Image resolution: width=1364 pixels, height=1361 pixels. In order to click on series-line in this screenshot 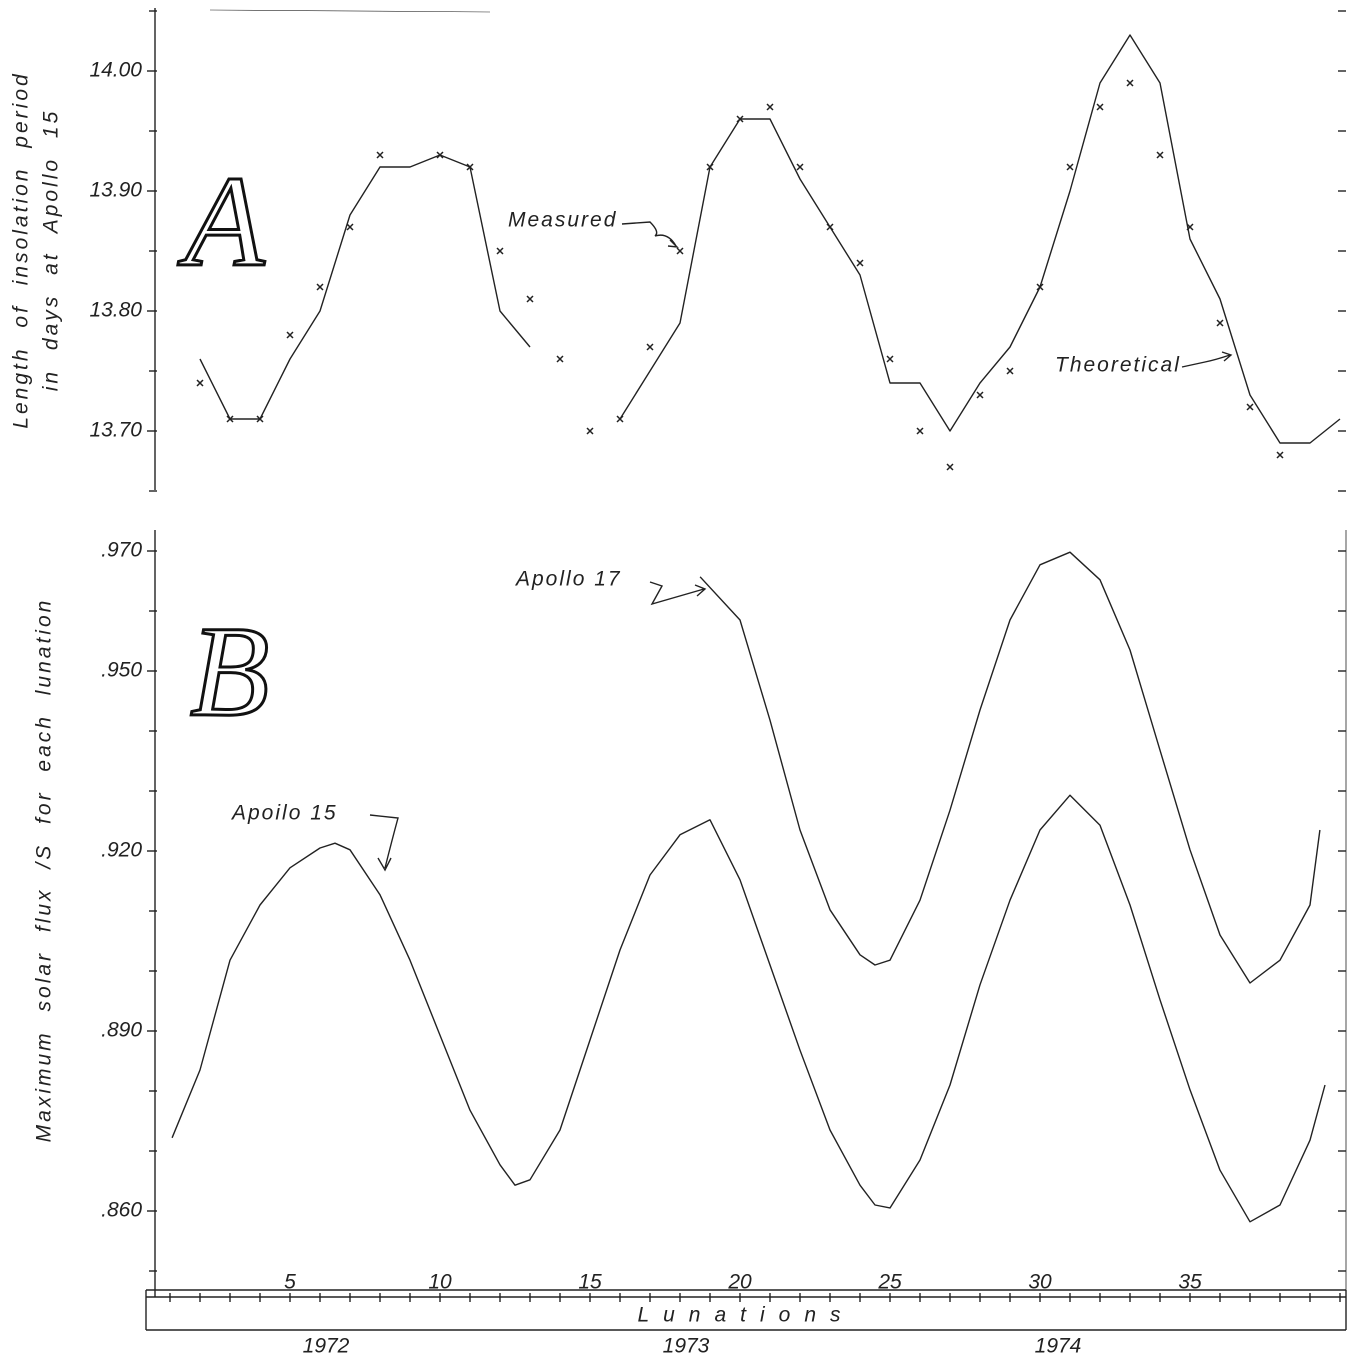, I will do `click(1010, 767)`.